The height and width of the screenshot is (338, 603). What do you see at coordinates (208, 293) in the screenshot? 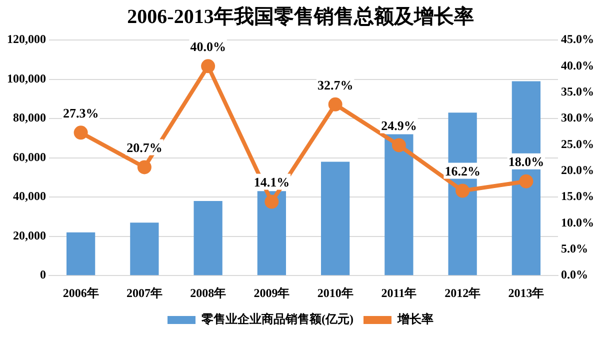
I see `x-tick-label: 2008年` at bounding box center [208, 293].